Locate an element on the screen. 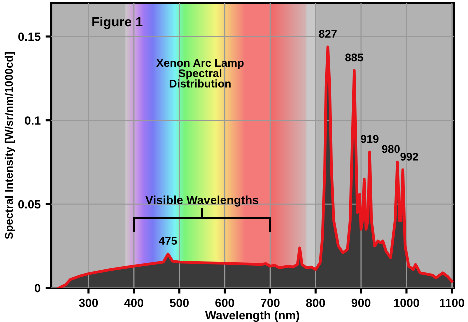  x-tick-label: 1000 is located at coordinates (407, 303).